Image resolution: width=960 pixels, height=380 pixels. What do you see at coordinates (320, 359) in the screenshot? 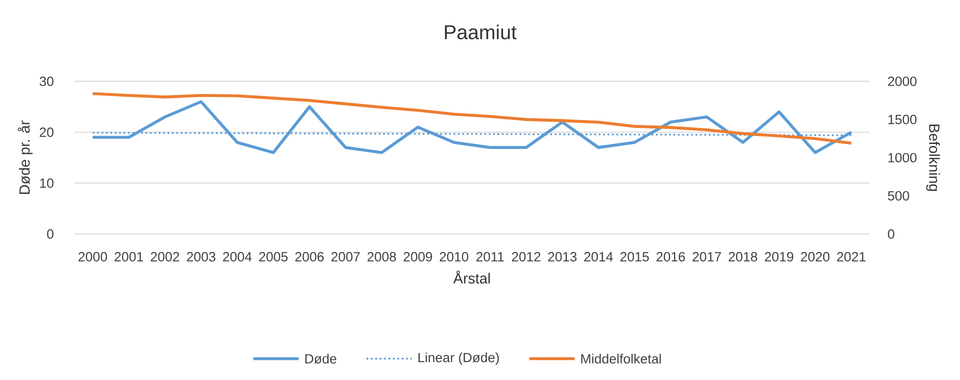
I see `legend-label: Døde` at bounding box center [320, 359].